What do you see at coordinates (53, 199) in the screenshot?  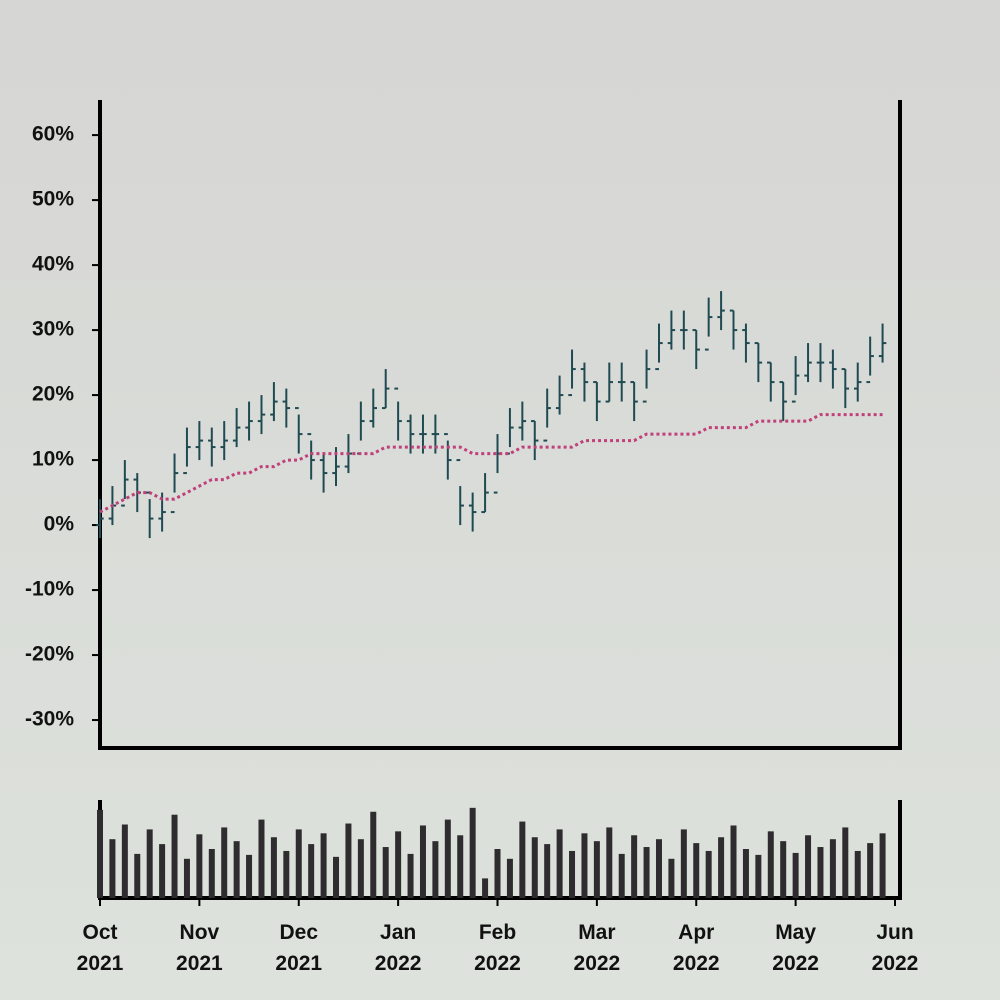 I see `y-tick-label: 50%` at bounding box center [53, 199].